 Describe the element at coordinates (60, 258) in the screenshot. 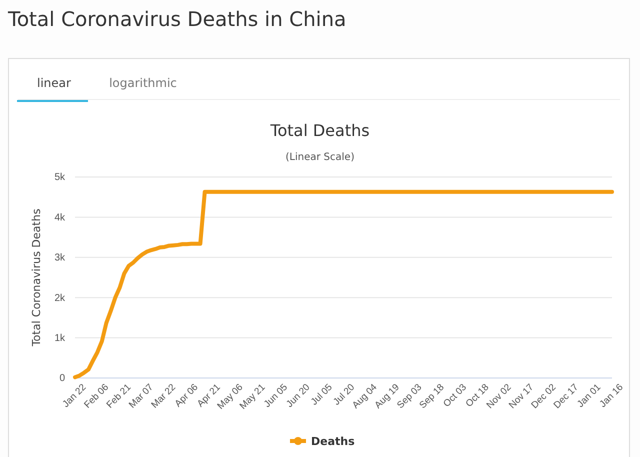

I see `y-tick-label: 3k` at that location.